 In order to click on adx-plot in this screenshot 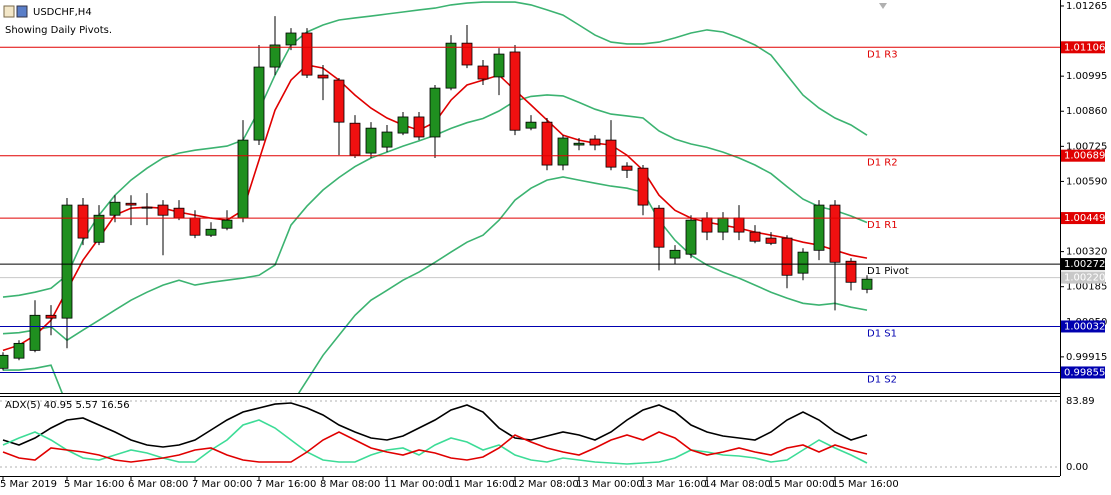, I will do `click(530, 434)`.